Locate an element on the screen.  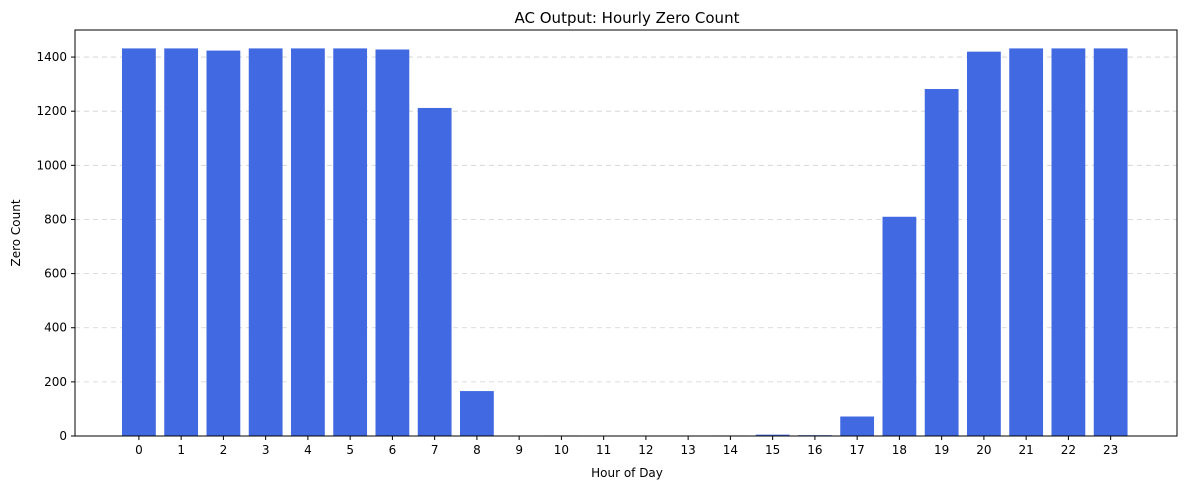
x-tick-label: 19 is located at coordinates (941, 450).